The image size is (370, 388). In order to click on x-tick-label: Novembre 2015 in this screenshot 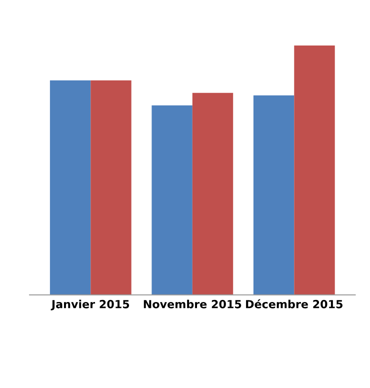, I will do `click(193, 304)`.